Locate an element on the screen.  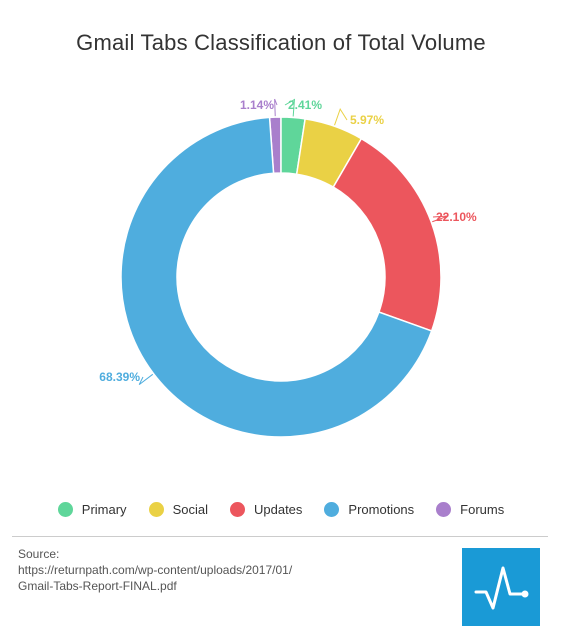
source-url-line-2: Gmail-Tabs-Report-FINAL.pdf is located at coordinates (97, 586).